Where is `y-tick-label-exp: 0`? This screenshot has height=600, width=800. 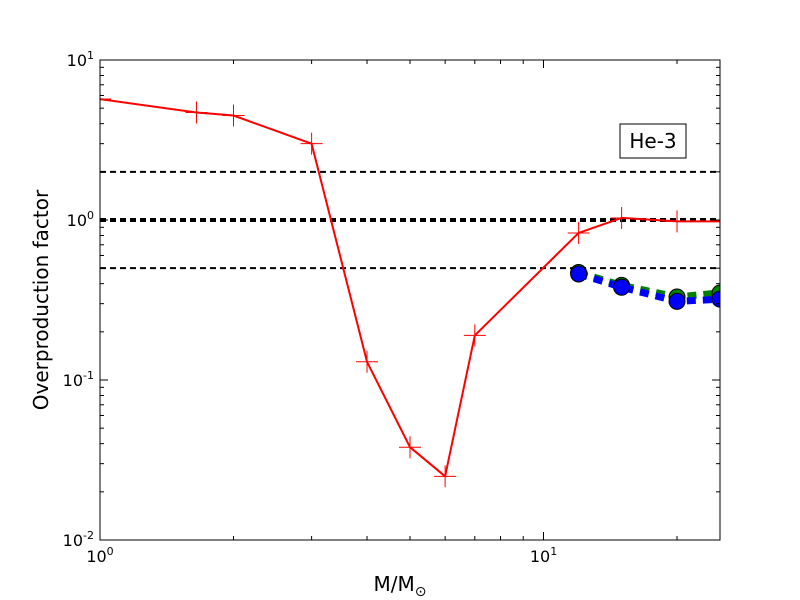 y-tick-label-exp: 0 is located at coordinates (90, 215).